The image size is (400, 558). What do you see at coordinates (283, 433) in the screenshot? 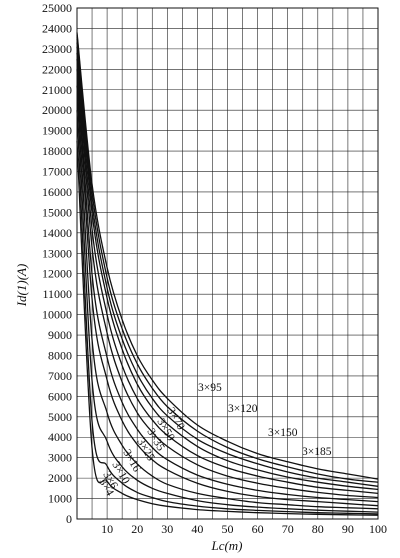
I see `curve-label: 3×150` at bounding box center [283, 433].